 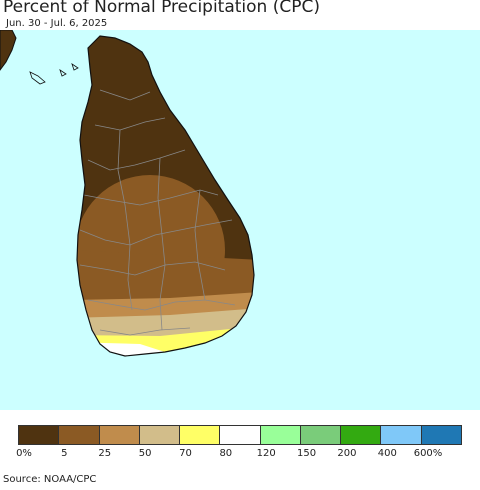 I want to click on legend-tick-2: 25, so click(x=105, y=453).